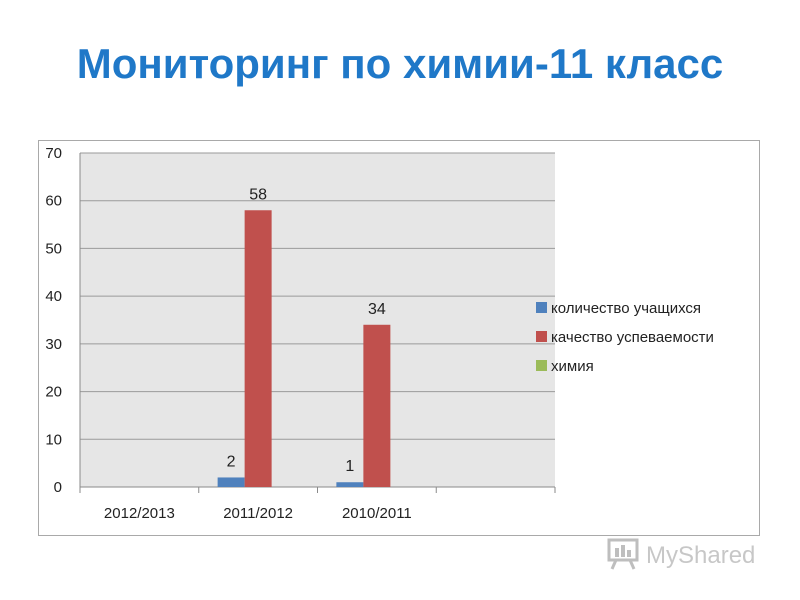  I want to click on y-tick-label: 0, so click(58, 487).